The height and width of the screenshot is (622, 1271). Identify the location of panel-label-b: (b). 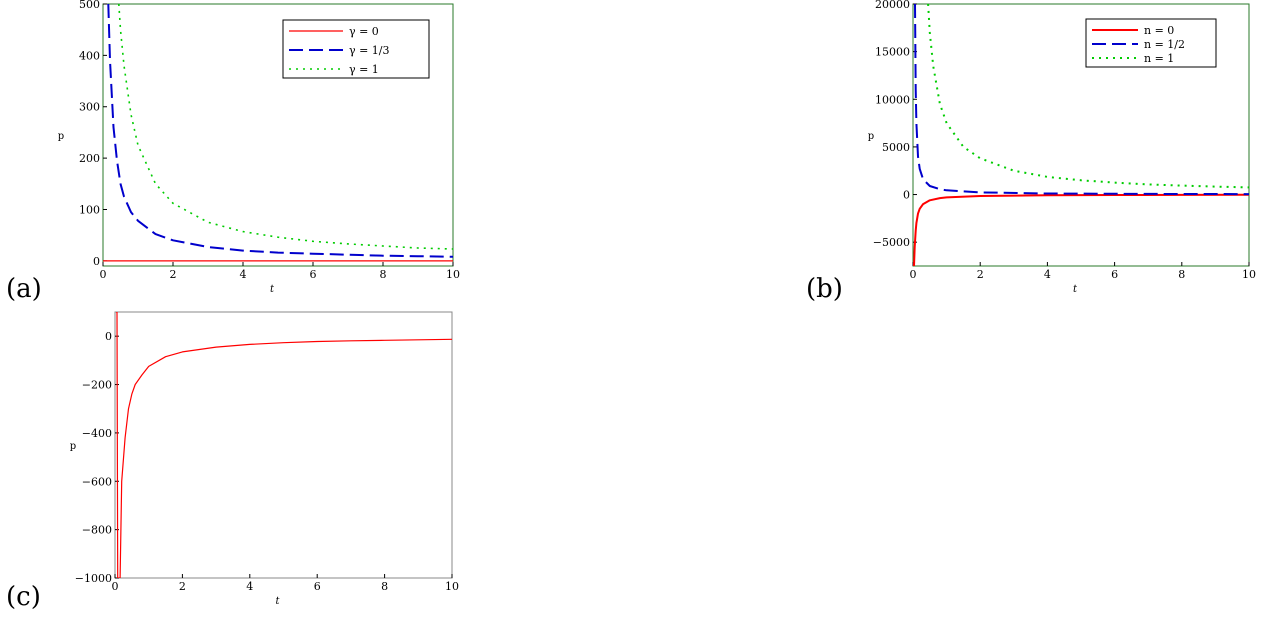
(824, 289).